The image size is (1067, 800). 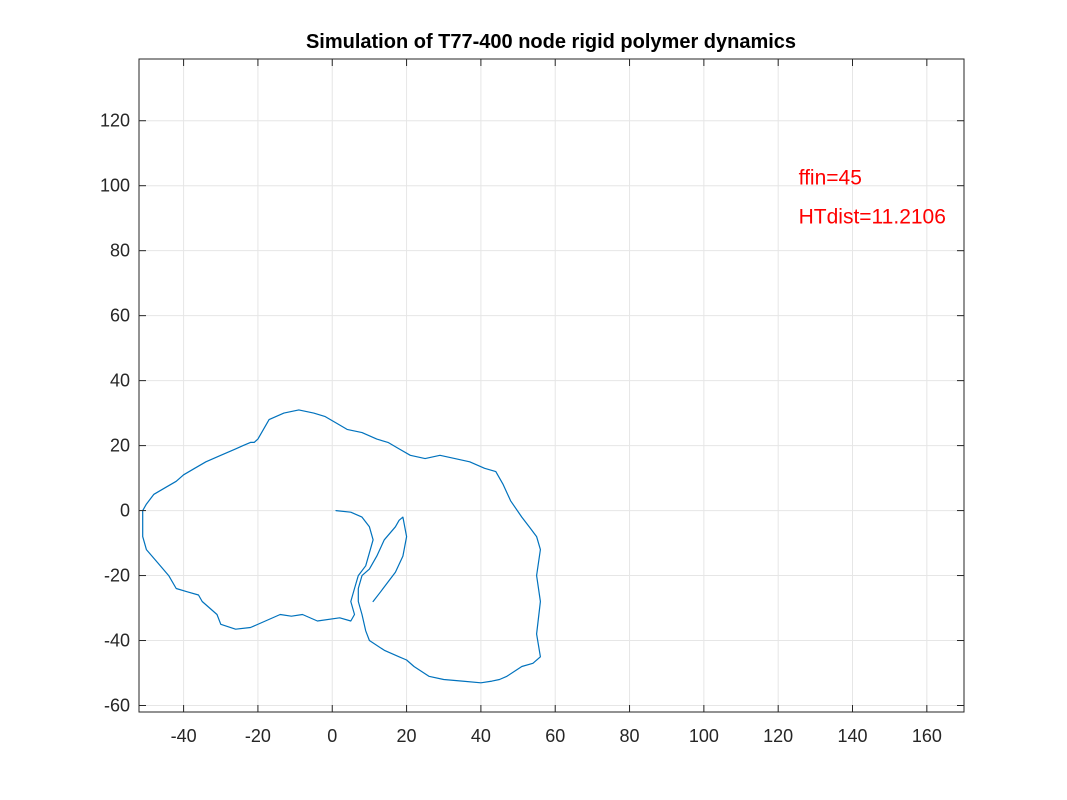 I want to click on x-tick-label: 80, so click(x=630, y=736).